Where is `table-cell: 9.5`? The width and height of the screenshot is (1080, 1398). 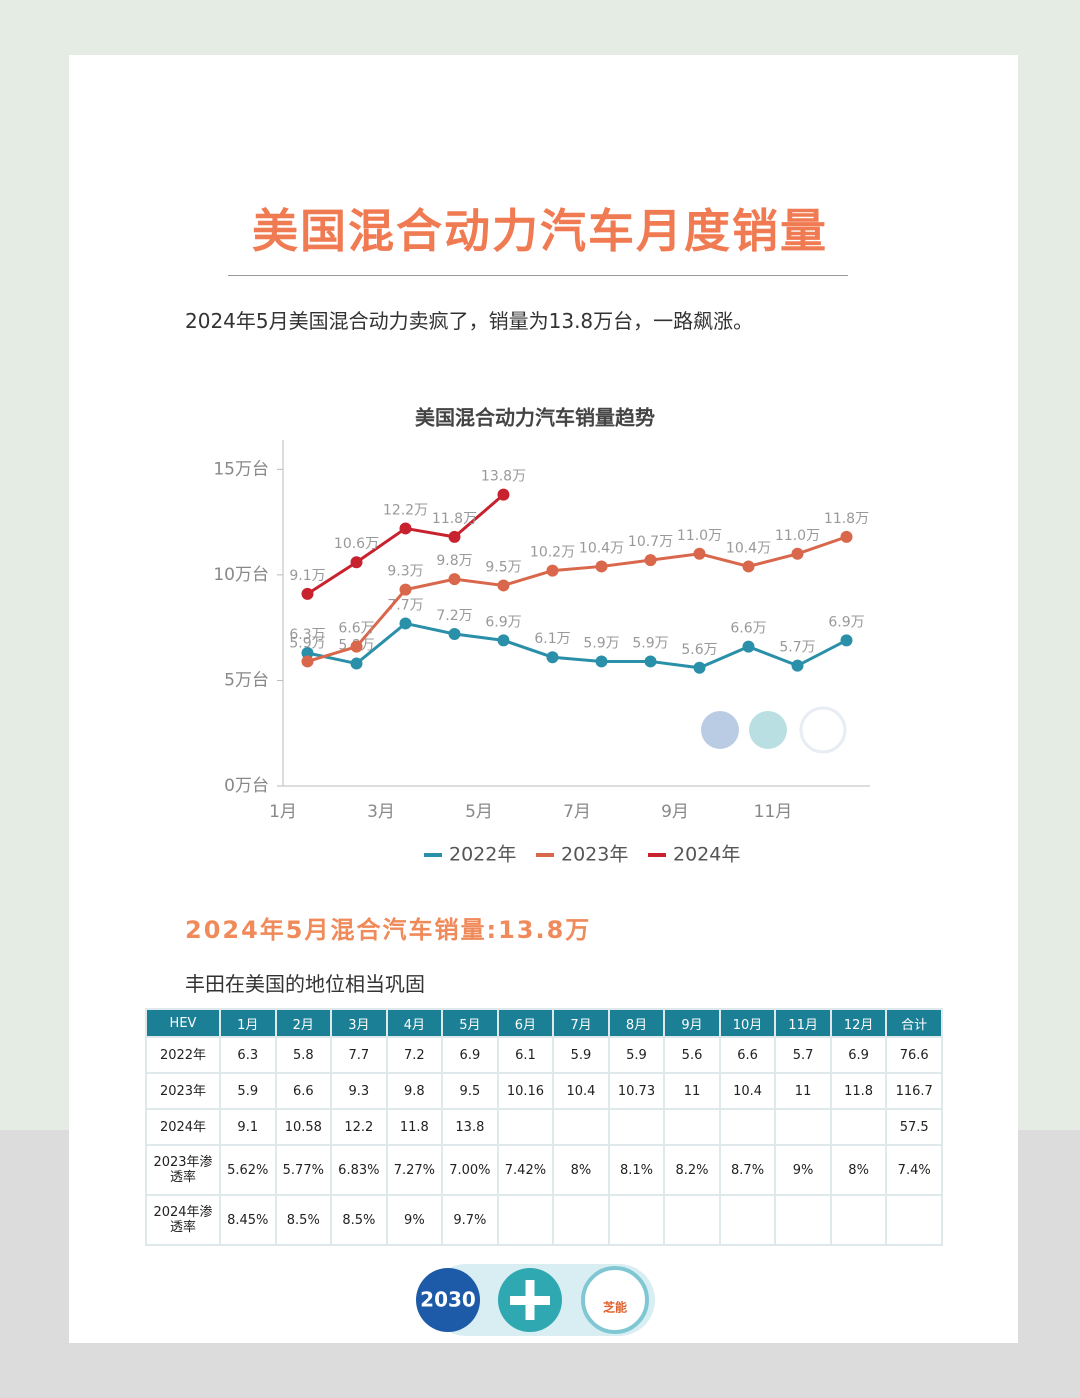
table-cell: 9.5 is located at coordinates (470, 1091).